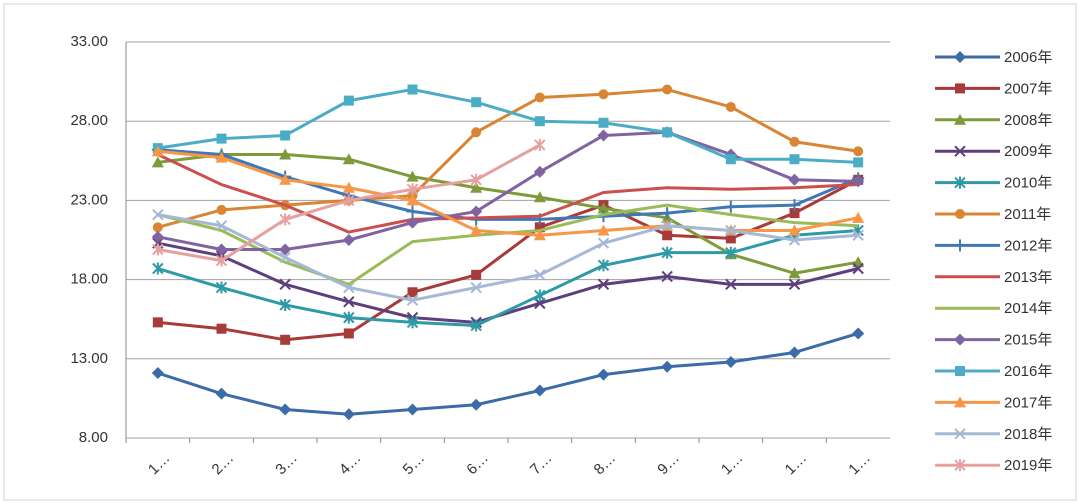  What do you see at coordinates (1028, 277) in the screenshot?
I see `legend-label: 2013年` at bounding box center [1028, 277].